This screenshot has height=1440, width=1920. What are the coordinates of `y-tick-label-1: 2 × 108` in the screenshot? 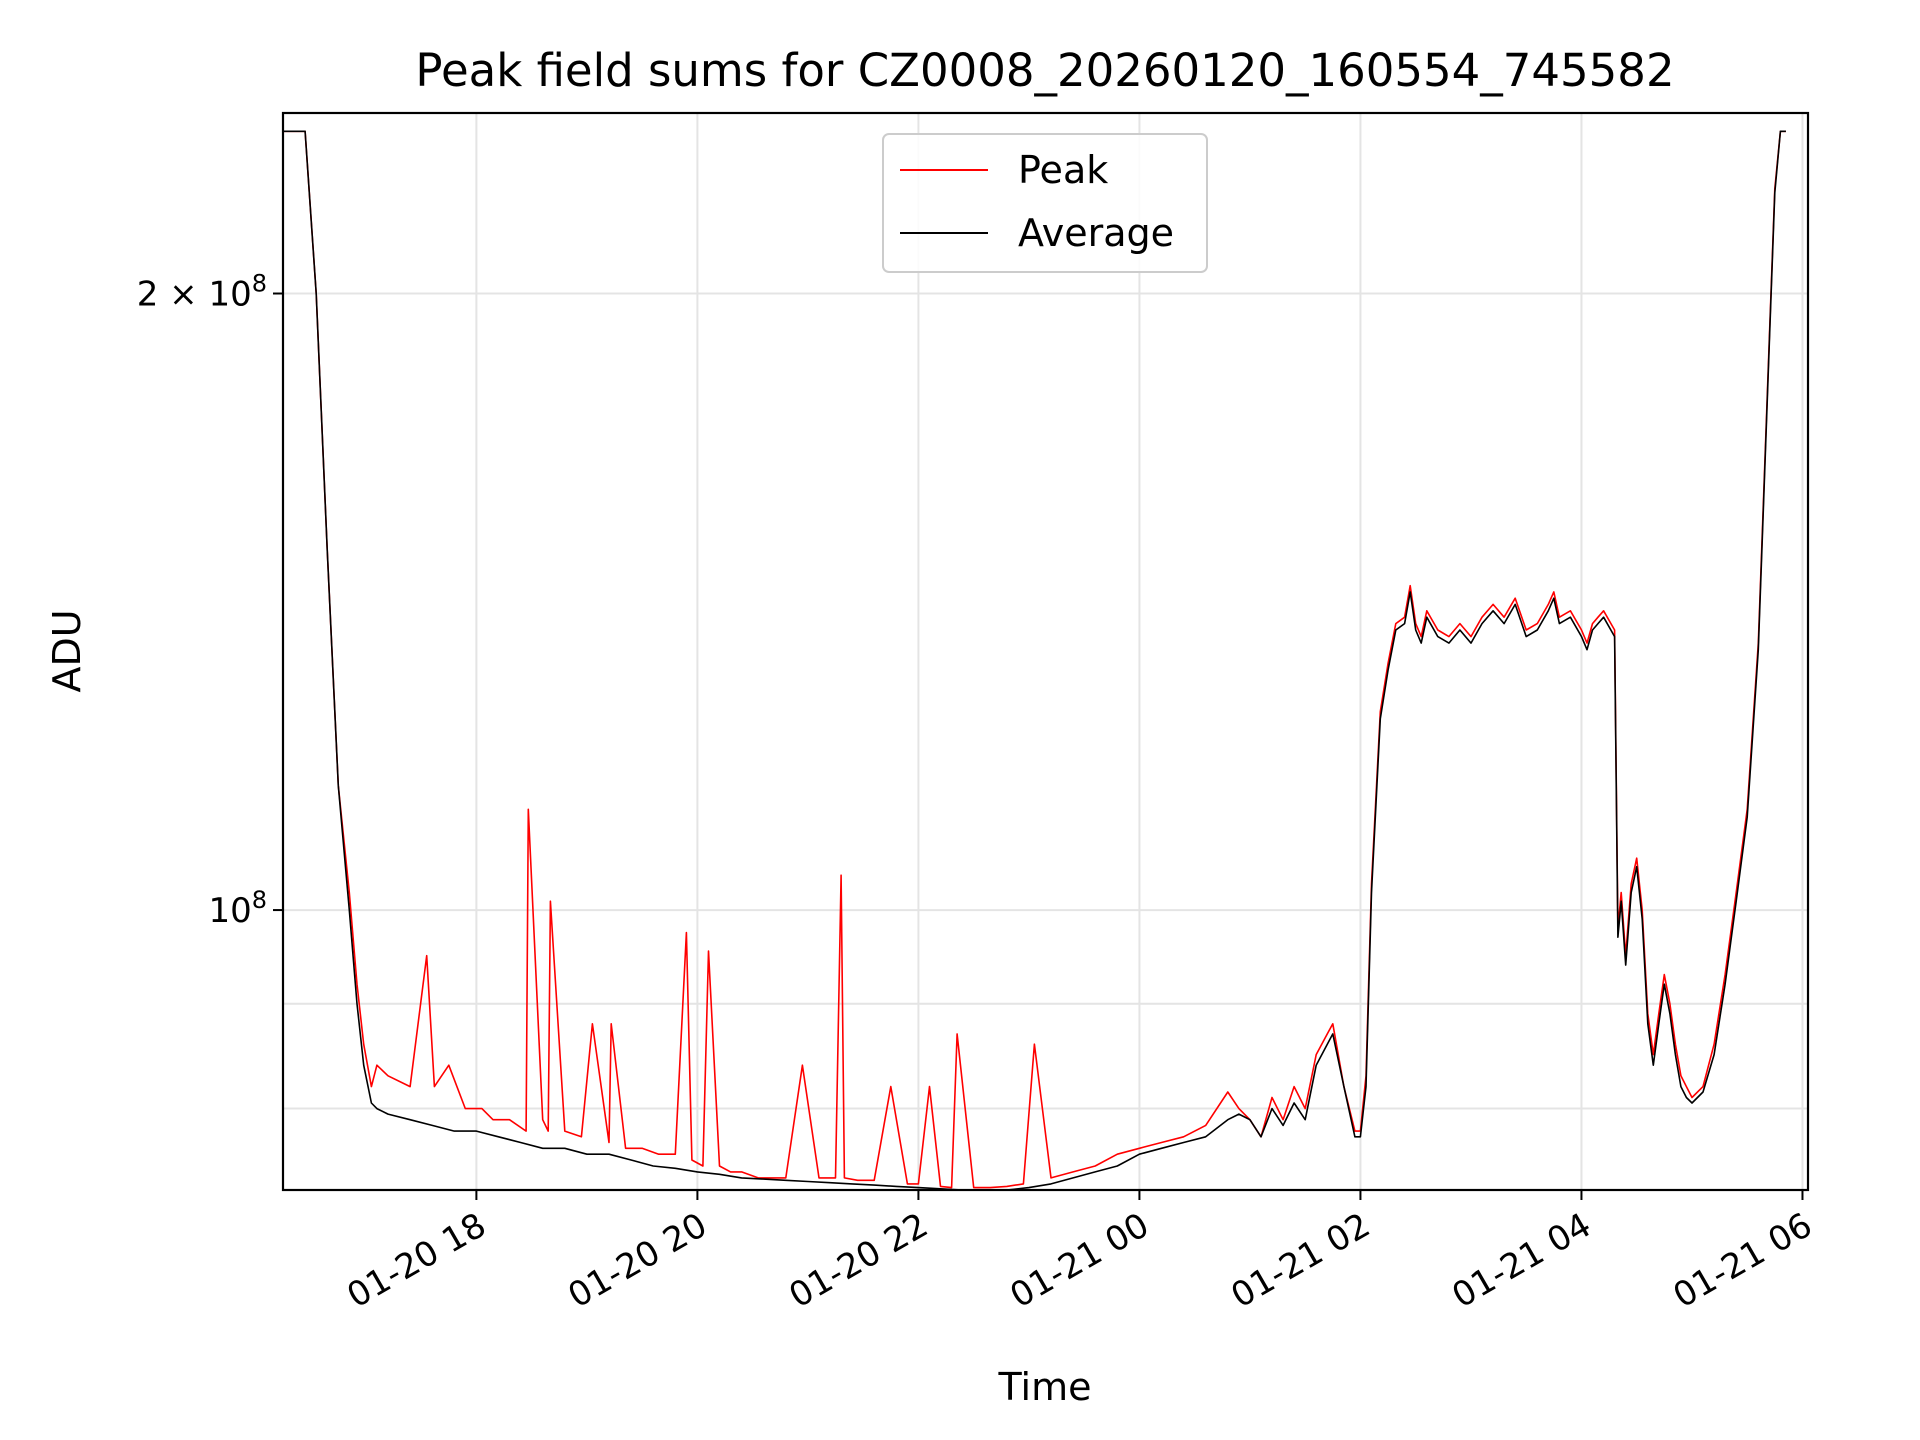 It's located at (202, 292).